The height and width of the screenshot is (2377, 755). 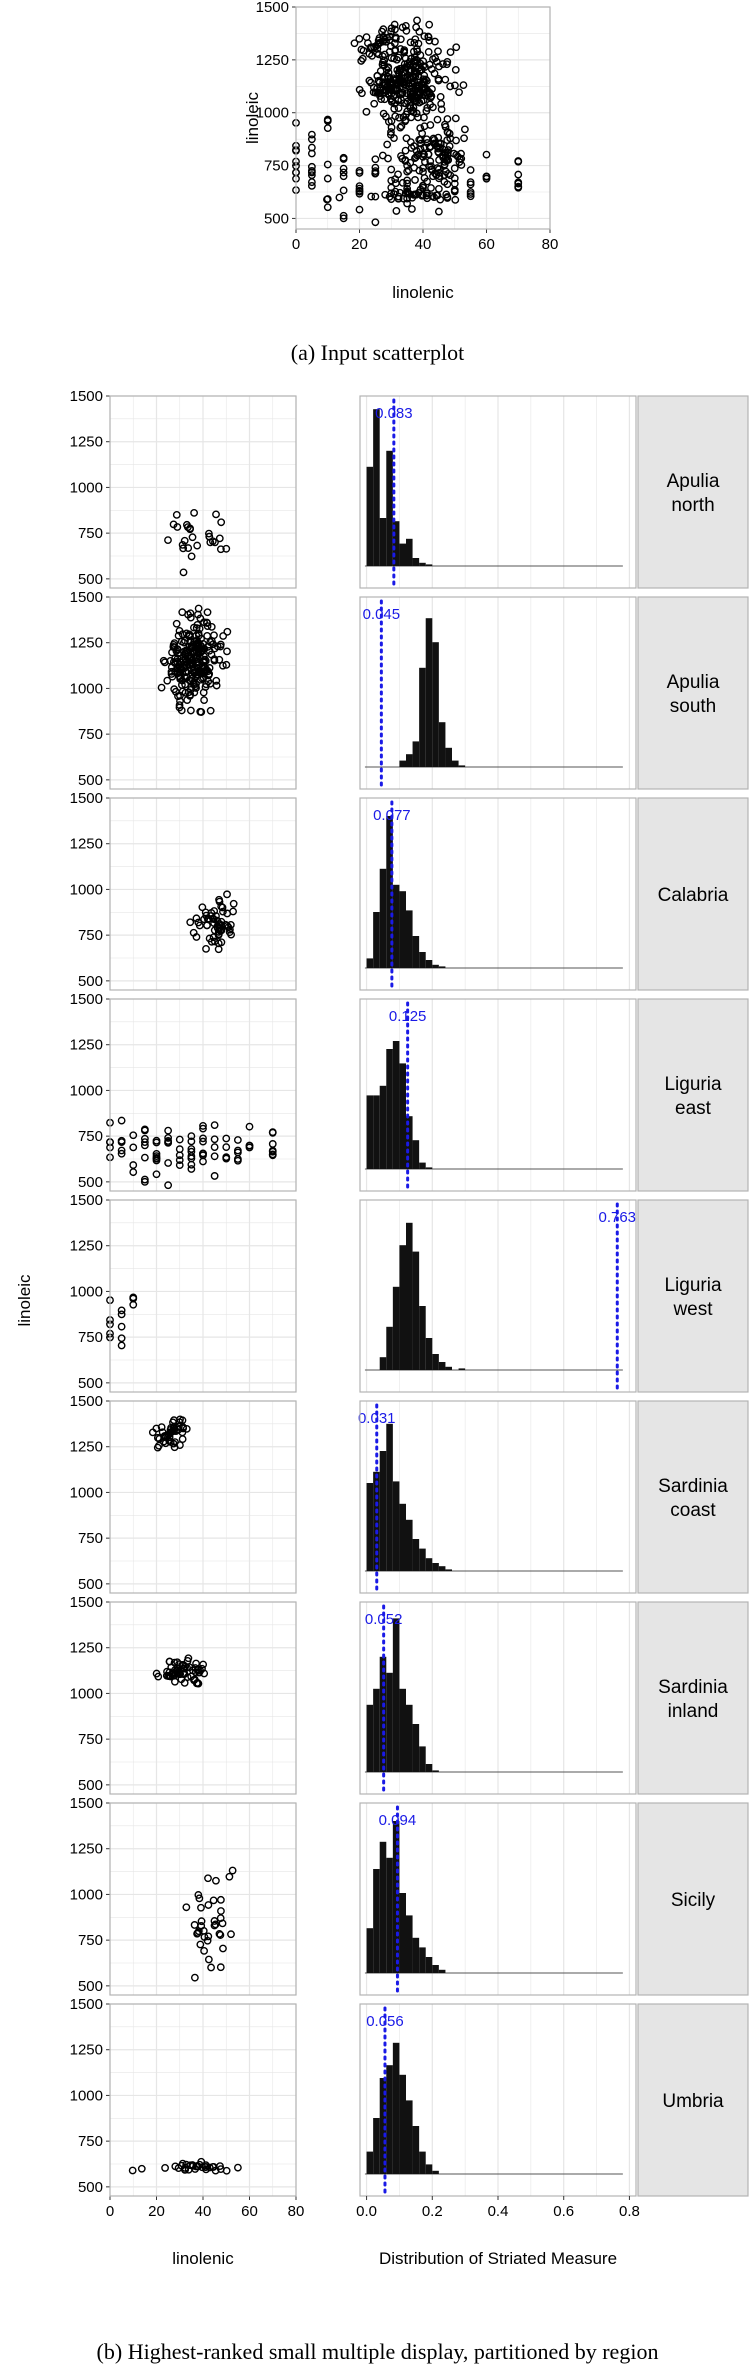 What do you see at coordinates (382, 614) in the screenshot?
I see `measure-label: 0.045` at bounding box center [382, 614].